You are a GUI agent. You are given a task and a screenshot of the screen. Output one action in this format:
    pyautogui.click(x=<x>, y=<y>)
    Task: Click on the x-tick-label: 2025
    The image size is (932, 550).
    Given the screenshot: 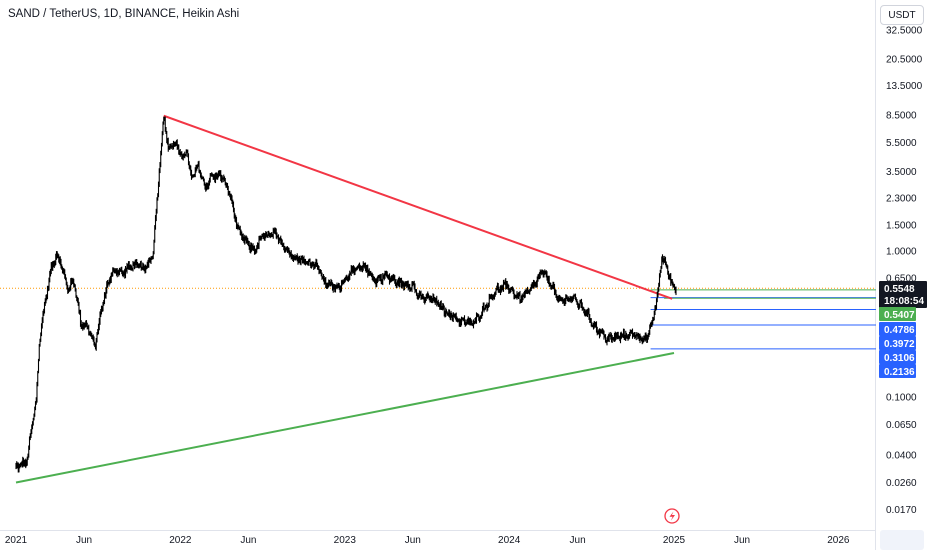 What is the action you would take?
    pyautogui.click(x=674, y=540)
    